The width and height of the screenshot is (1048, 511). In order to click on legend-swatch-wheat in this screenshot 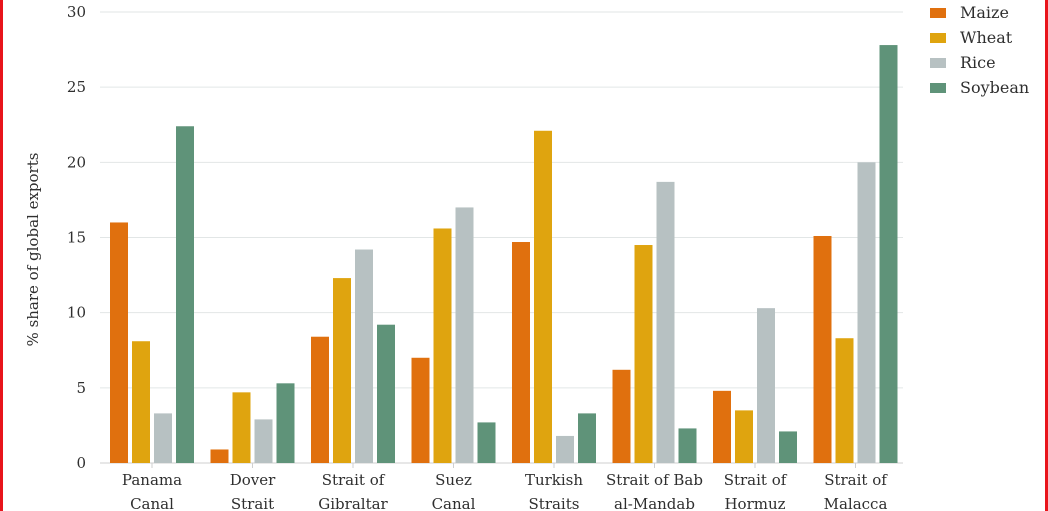, I will do `click(938, 38)`.